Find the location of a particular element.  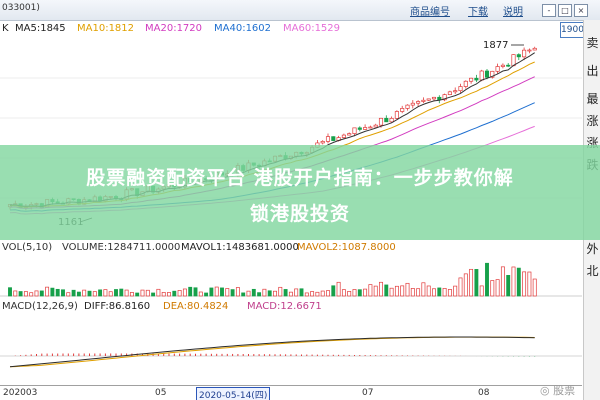

mavol1-value: MAVOL1:1483681.0000 is located at coordinates (240, 247).